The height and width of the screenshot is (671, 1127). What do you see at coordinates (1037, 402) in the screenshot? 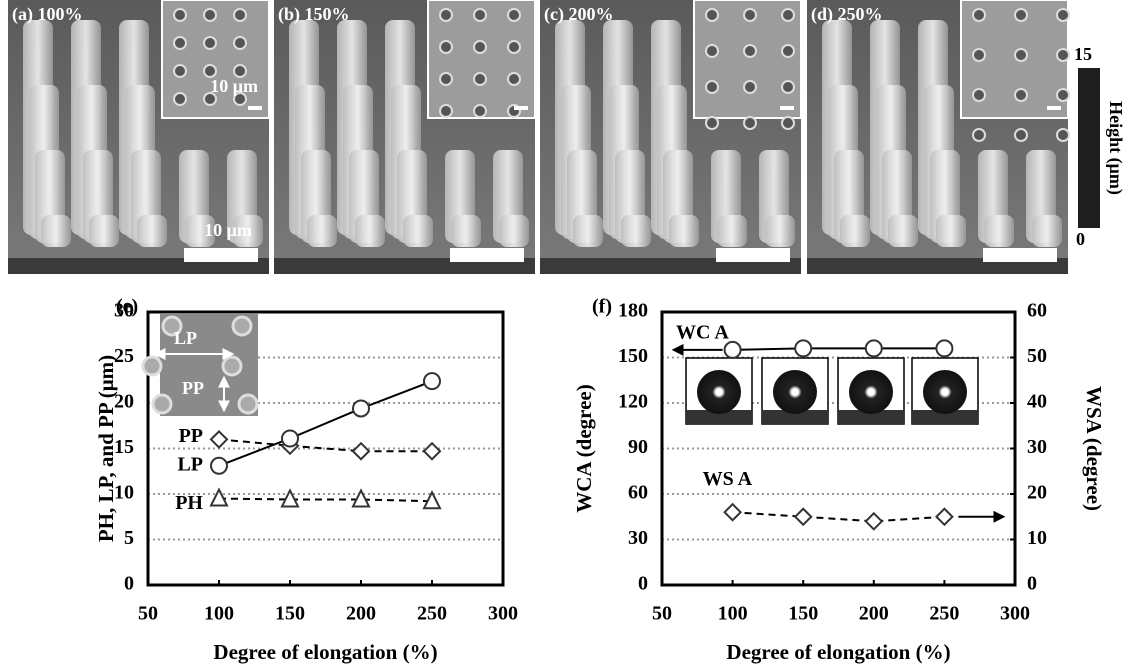
I see `y2-tick-label: 40` at bounding box center [1037, 402].